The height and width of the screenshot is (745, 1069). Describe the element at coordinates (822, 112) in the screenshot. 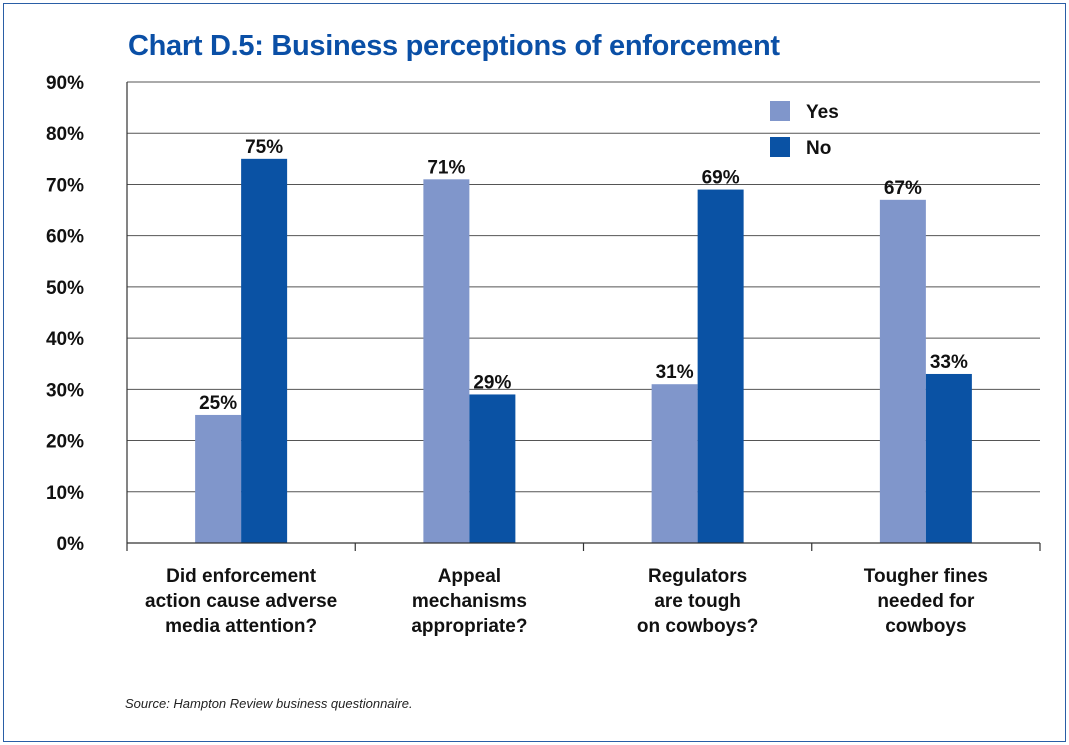

I see `legend-label-yes: Yes` at that location.